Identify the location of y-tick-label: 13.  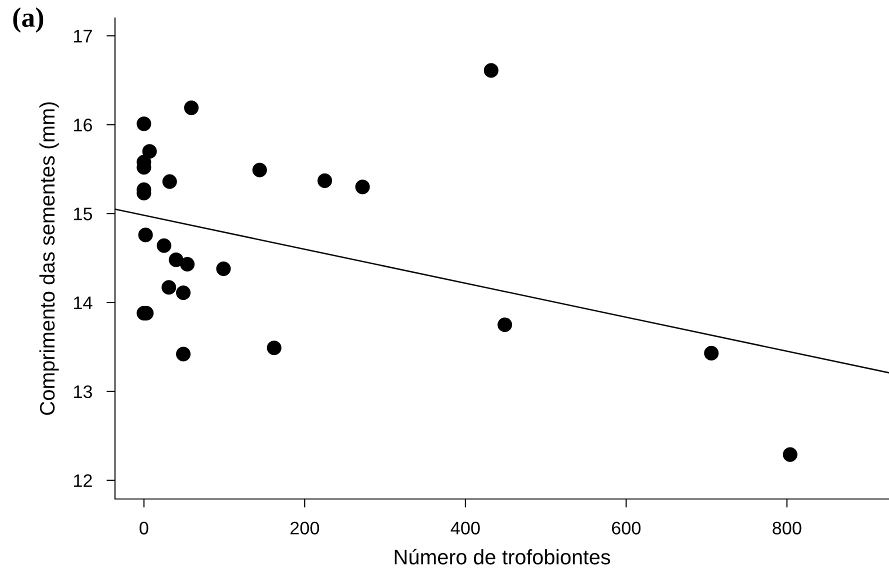
(83, 391).